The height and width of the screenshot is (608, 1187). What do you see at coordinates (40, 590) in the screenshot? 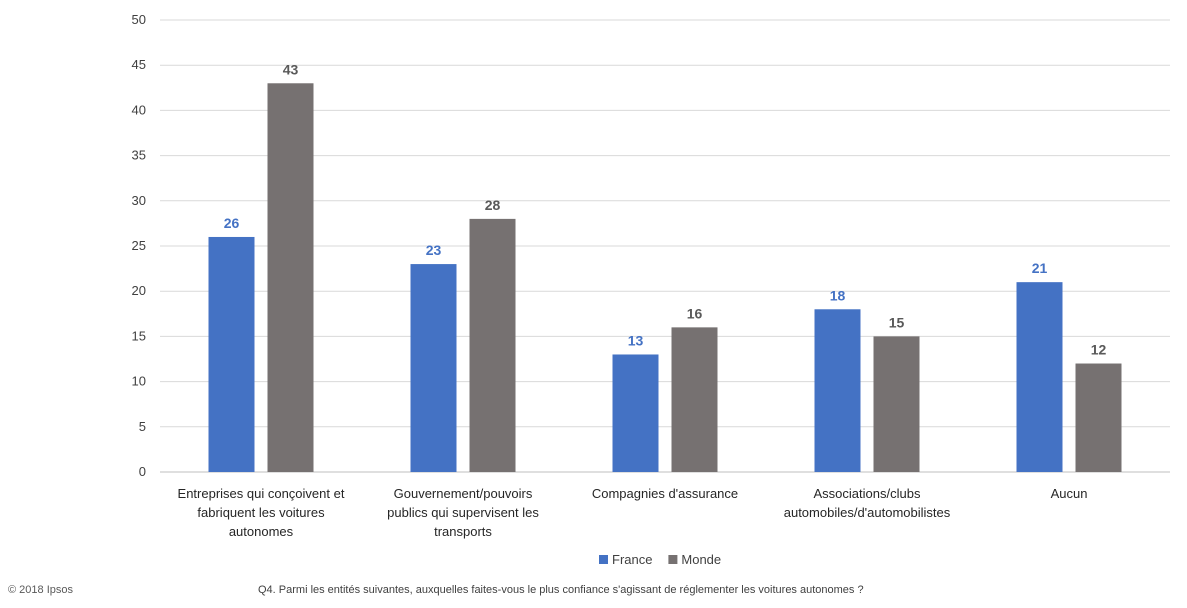
I see `copyright-text: © 2018 Ipsos` at bounding box center [40, 590].